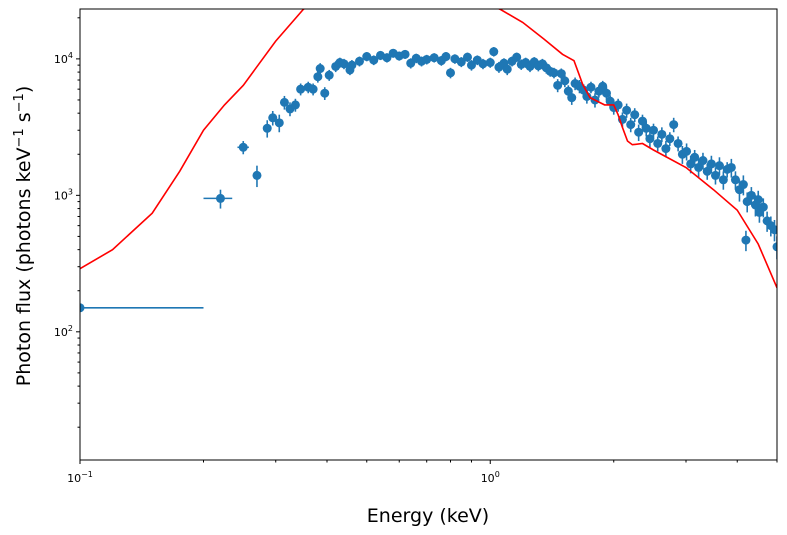 The image size is (787, 535). What do you see at coordinates (63, 331) in the screenshot?
I see `y-tick-label: 10²` at bounding box center [63, 331].